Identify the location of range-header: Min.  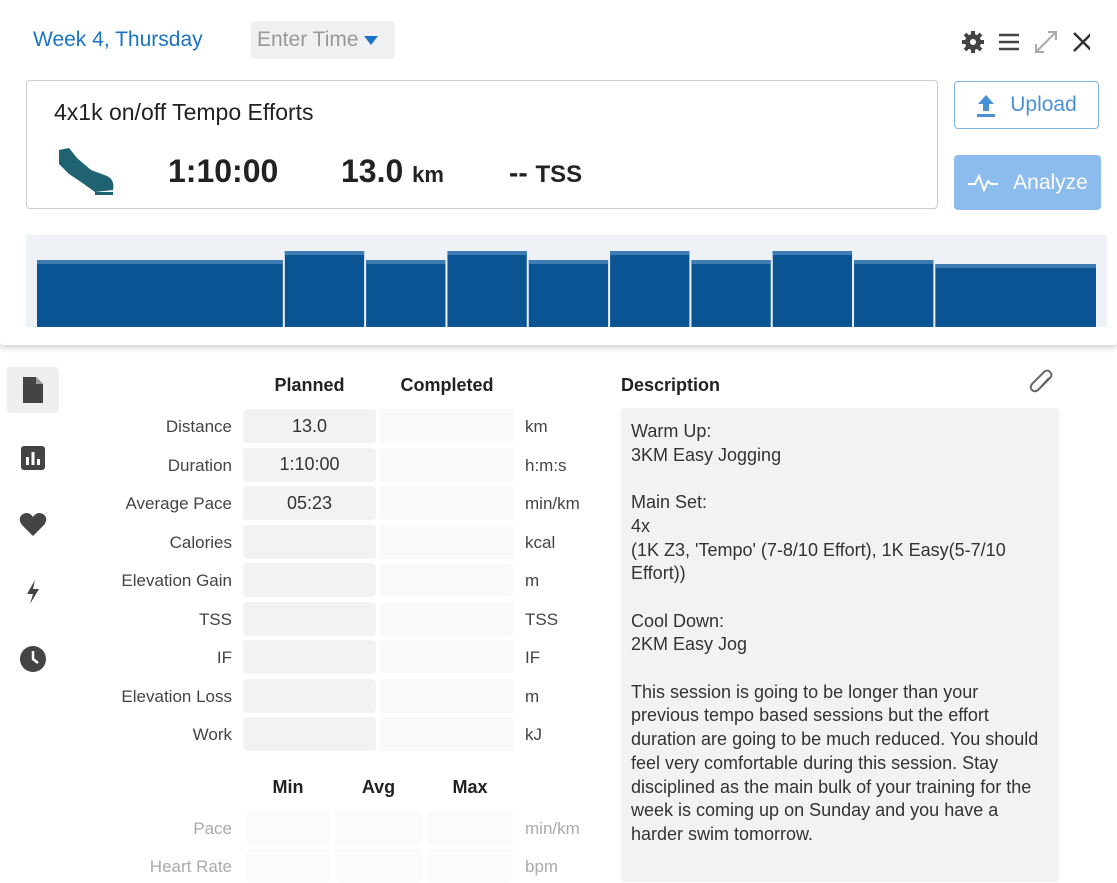
(288, 787).